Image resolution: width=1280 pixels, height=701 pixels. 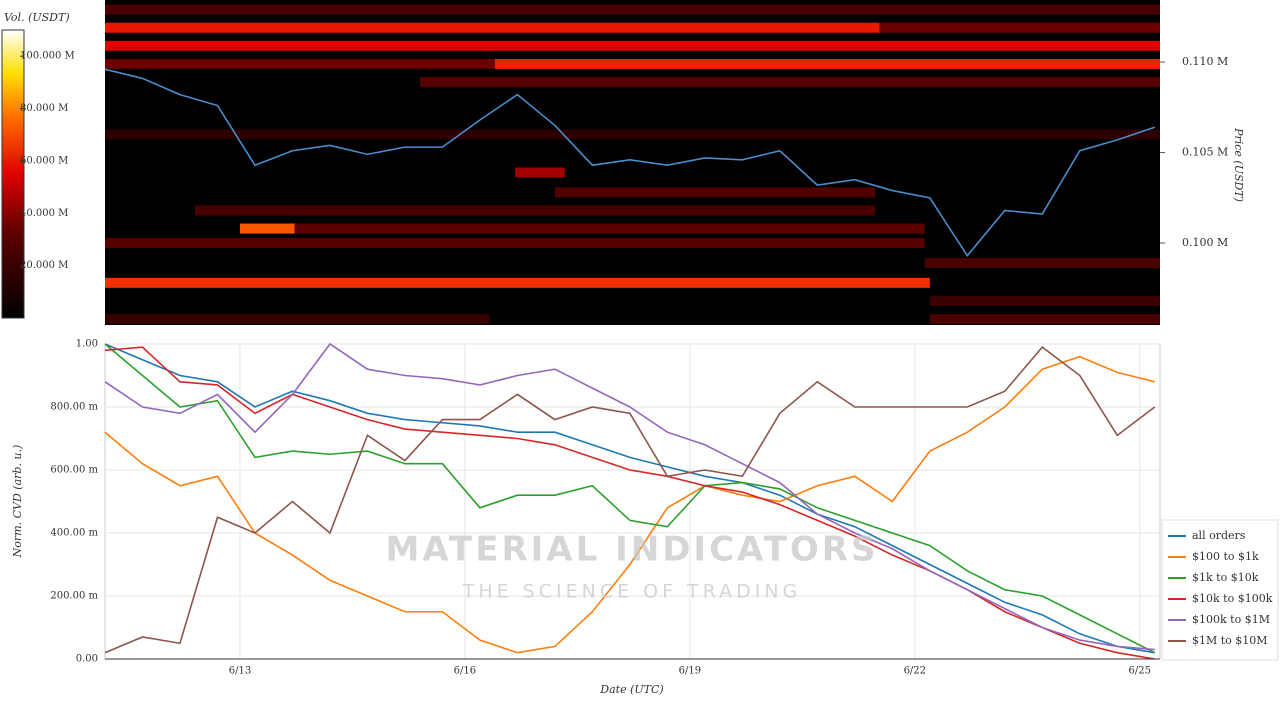 What do you see at coordinates (1238, 164) in the screenshot?
I see `y-axis-title: Price (USDT)` at bounding box center [1238, 164].